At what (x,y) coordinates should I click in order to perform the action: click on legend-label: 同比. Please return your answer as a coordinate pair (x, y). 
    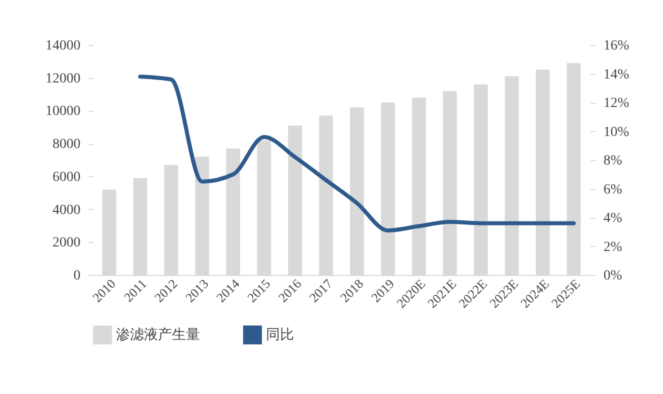
    Looking at the image, I should click on (280, 334).